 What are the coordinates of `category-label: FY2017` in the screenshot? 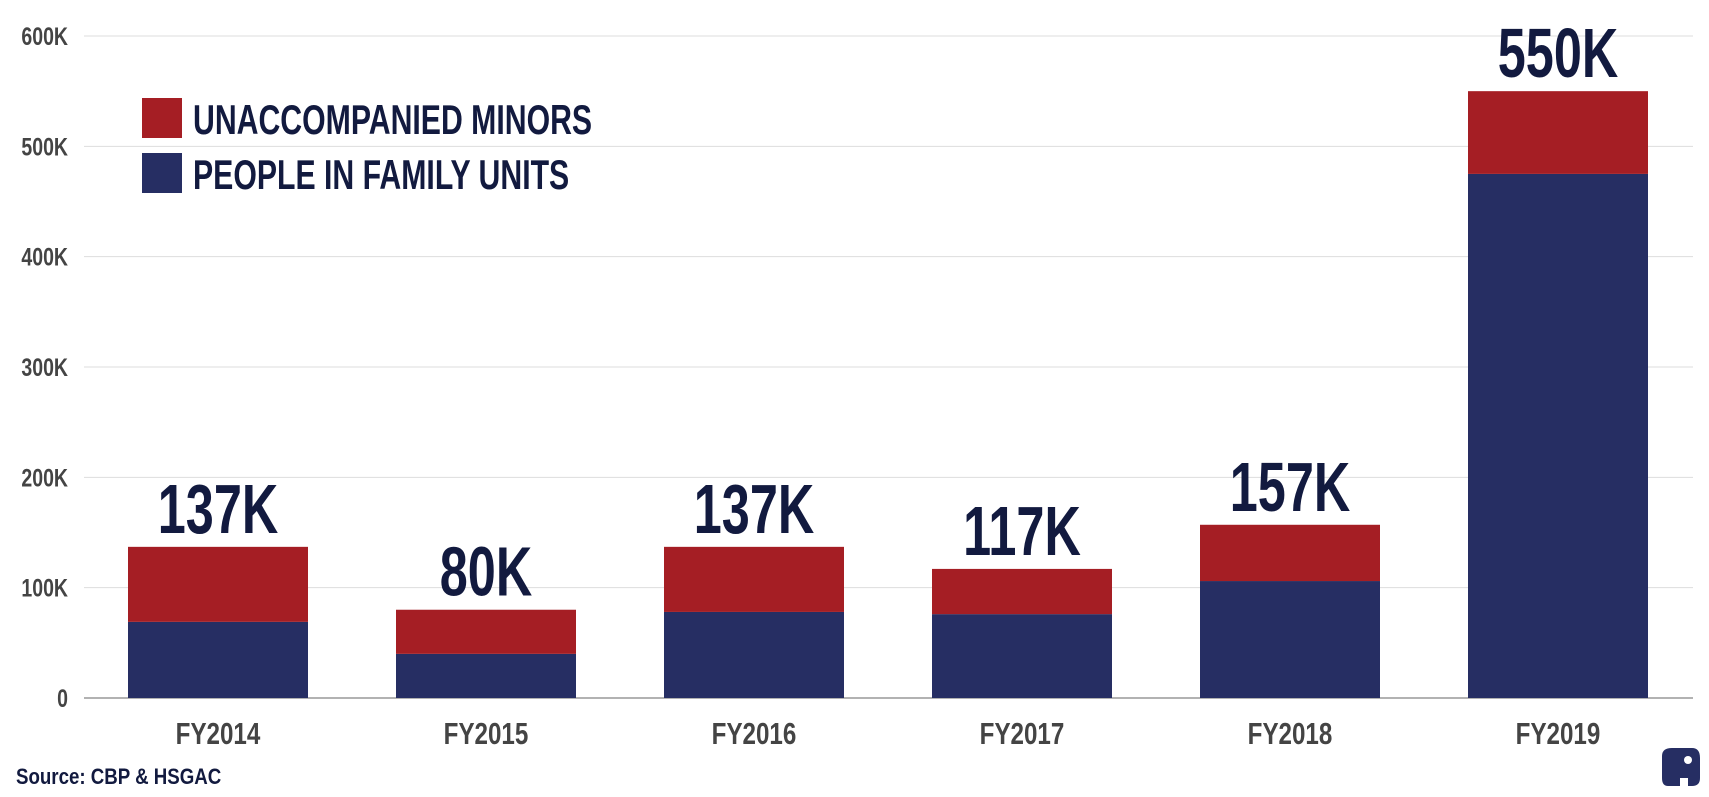 It's located at (1022, 733).